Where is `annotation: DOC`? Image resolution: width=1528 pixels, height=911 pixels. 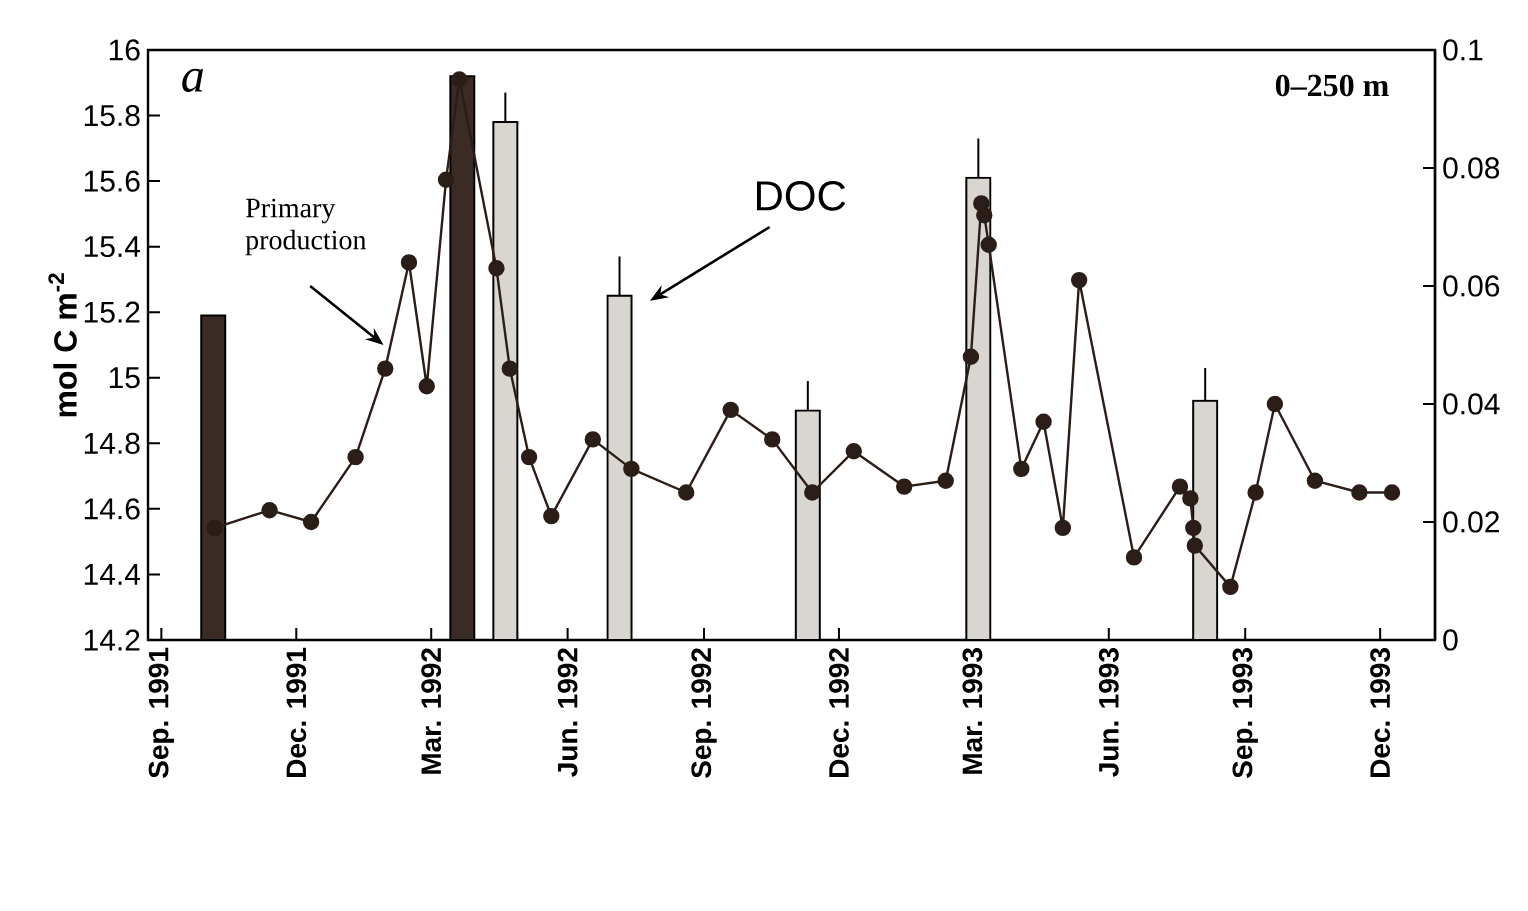
annotation: DOC is located at coordinates (801, 195).